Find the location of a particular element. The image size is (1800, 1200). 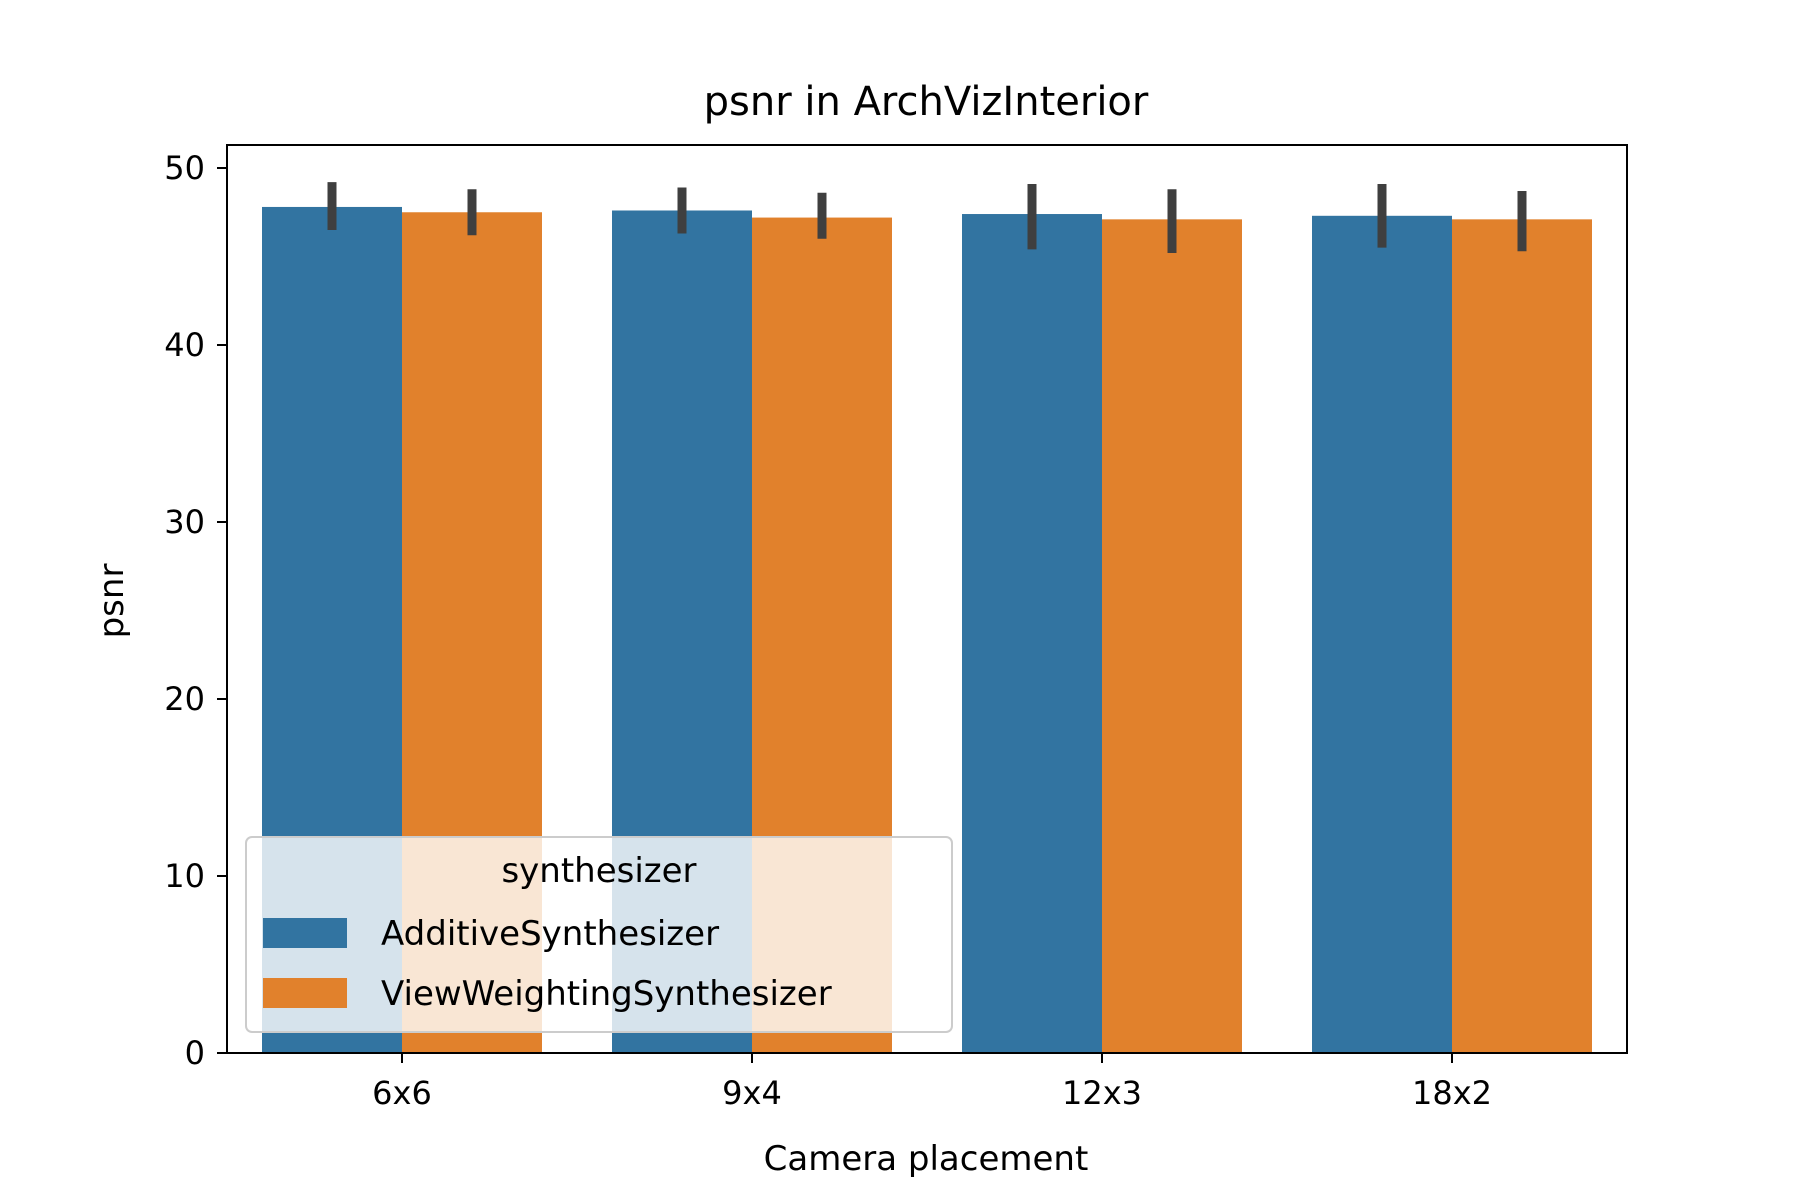

x-tick-label-9x4: 9x4 is located at coordinates (752, 1093).